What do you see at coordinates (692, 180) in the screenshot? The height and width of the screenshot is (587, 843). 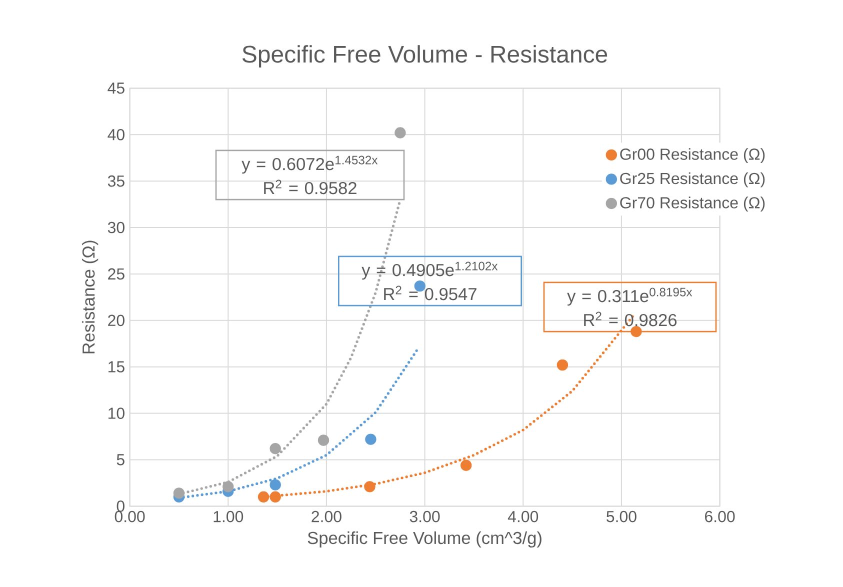 I see `legend-label: Gr25 Resistance (Ω)` at bounding box center [692, 180].